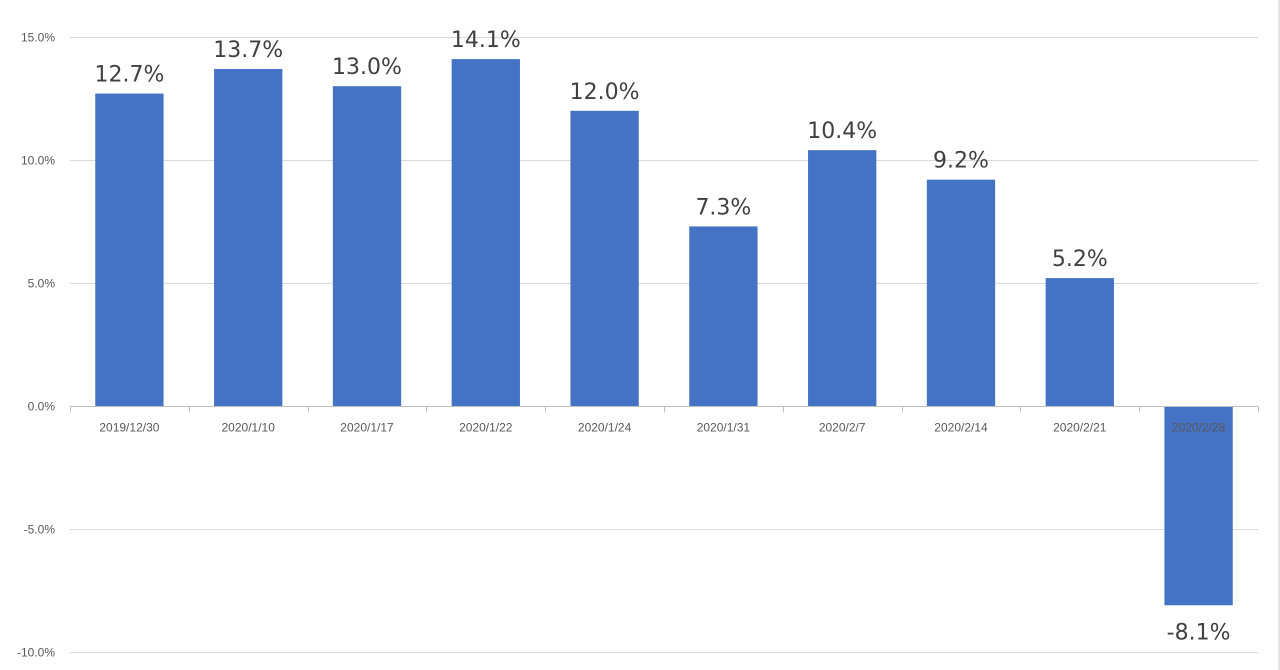 This screenshot has height=670, width=1280. What do you see at coordinates (1199, 428) in the screenshot?
I see `x-category-label: 2020/2/28` at bounding box center [1199, 428].